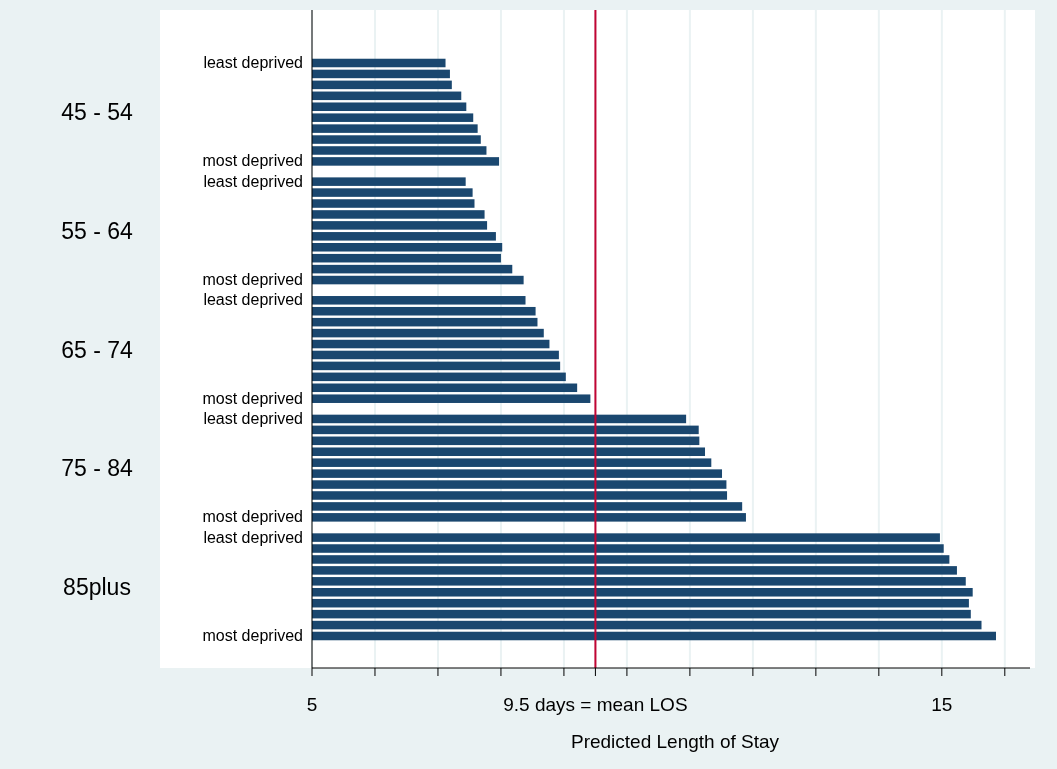 The height and width of the screenshot is (769, 1057). What do you see at coordinates (942, 704) in the screenshot?
I see `x-tick-label: 15` at bounding box center [942, 704].